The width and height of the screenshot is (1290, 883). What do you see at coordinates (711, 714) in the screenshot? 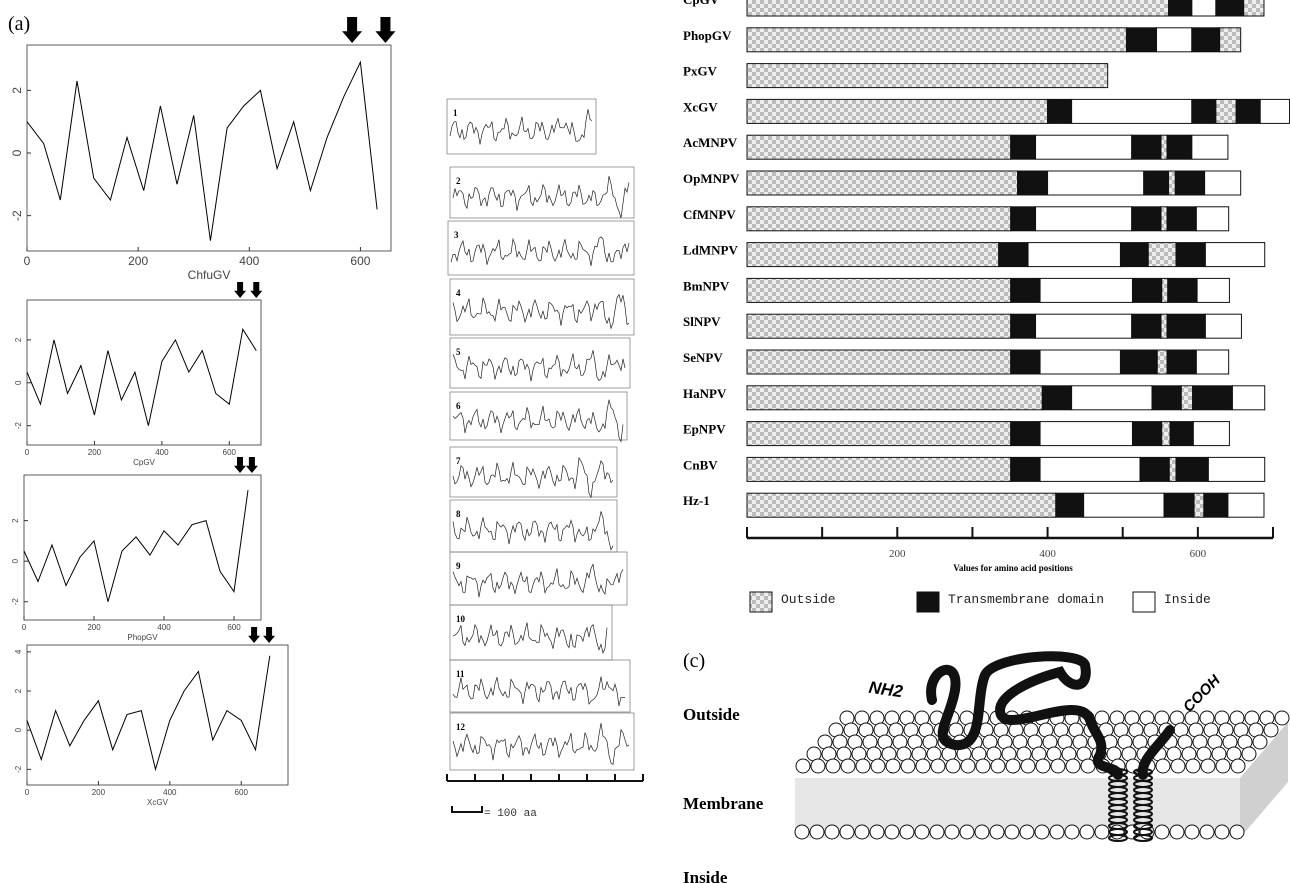
I see `region-label: Outside` at bounding box center [711, 714].